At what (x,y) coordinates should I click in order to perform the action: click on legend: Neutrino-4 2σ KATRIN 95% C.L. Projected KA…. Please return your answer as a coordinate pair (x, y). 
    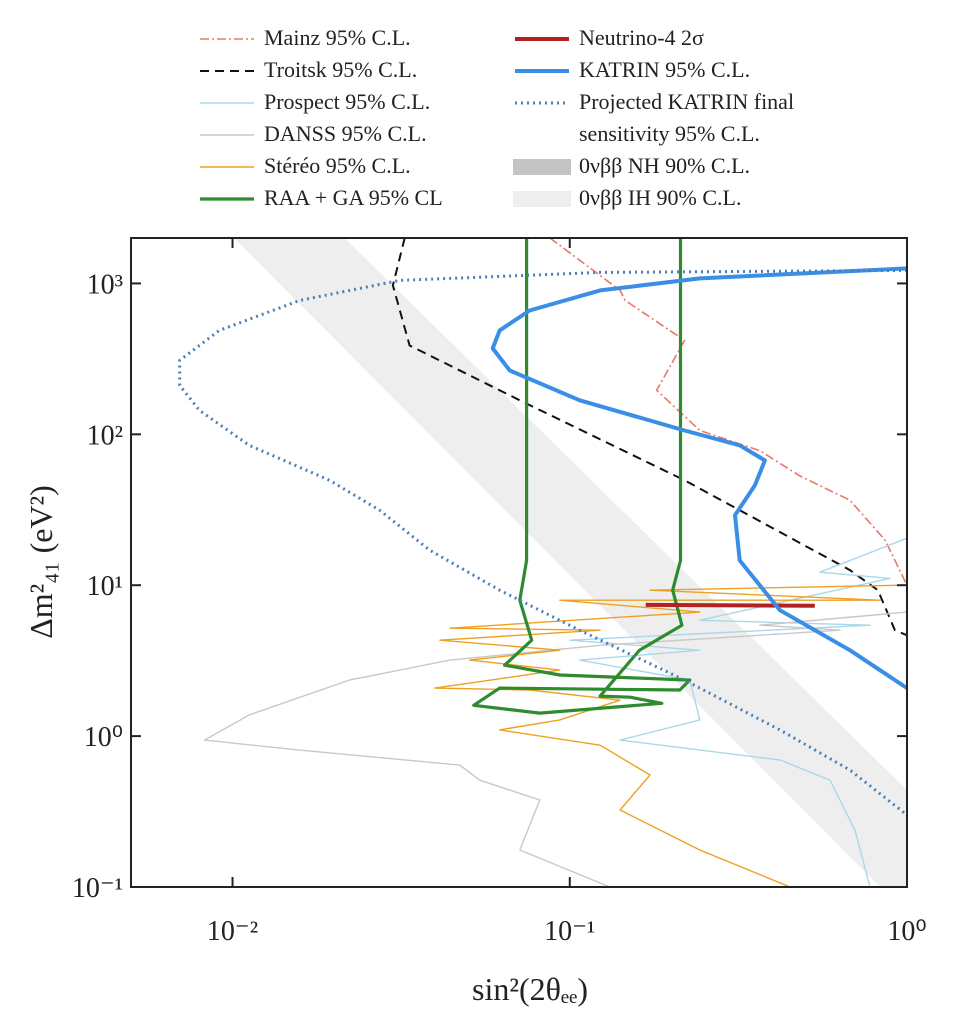
    Looking at the image, I should click on (696, 118).